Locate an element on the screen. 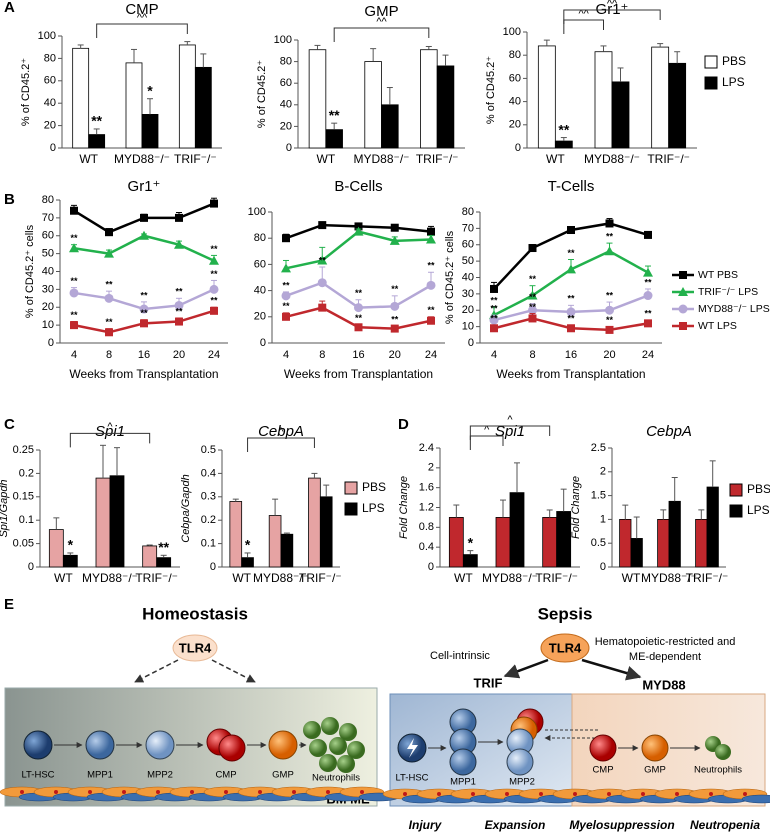 The image size is (770, 836). chart-title: CebpA is located at coordinates (281, 431).